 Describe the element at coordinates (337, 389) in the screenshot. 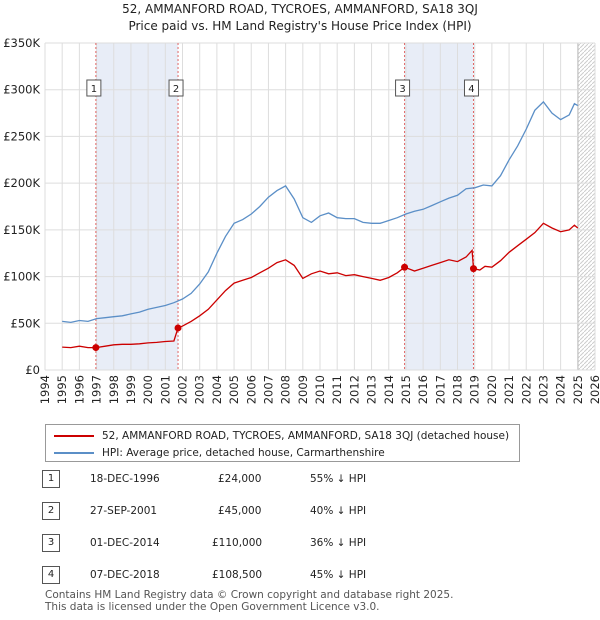

I see `x-tick-label: 2011` at that location.